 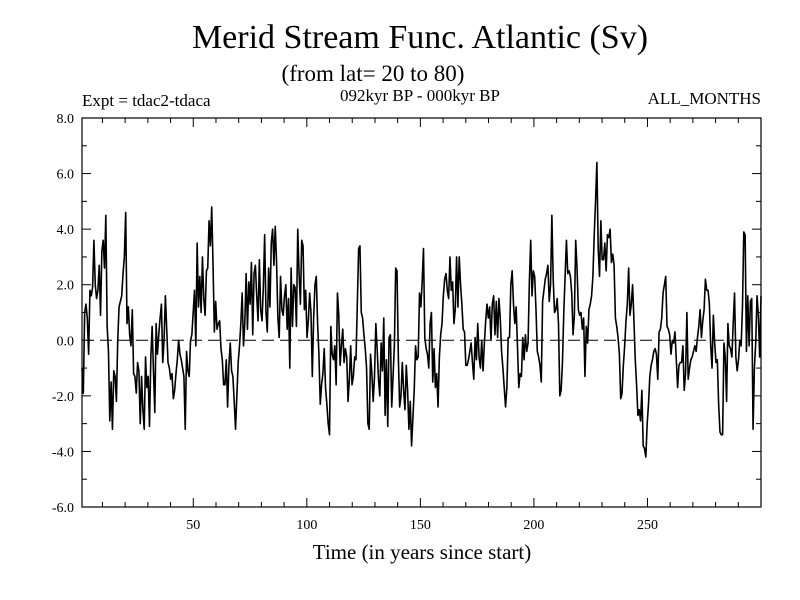 I want to click on y-tick-label: 6.0, so click(x=66, y=175).